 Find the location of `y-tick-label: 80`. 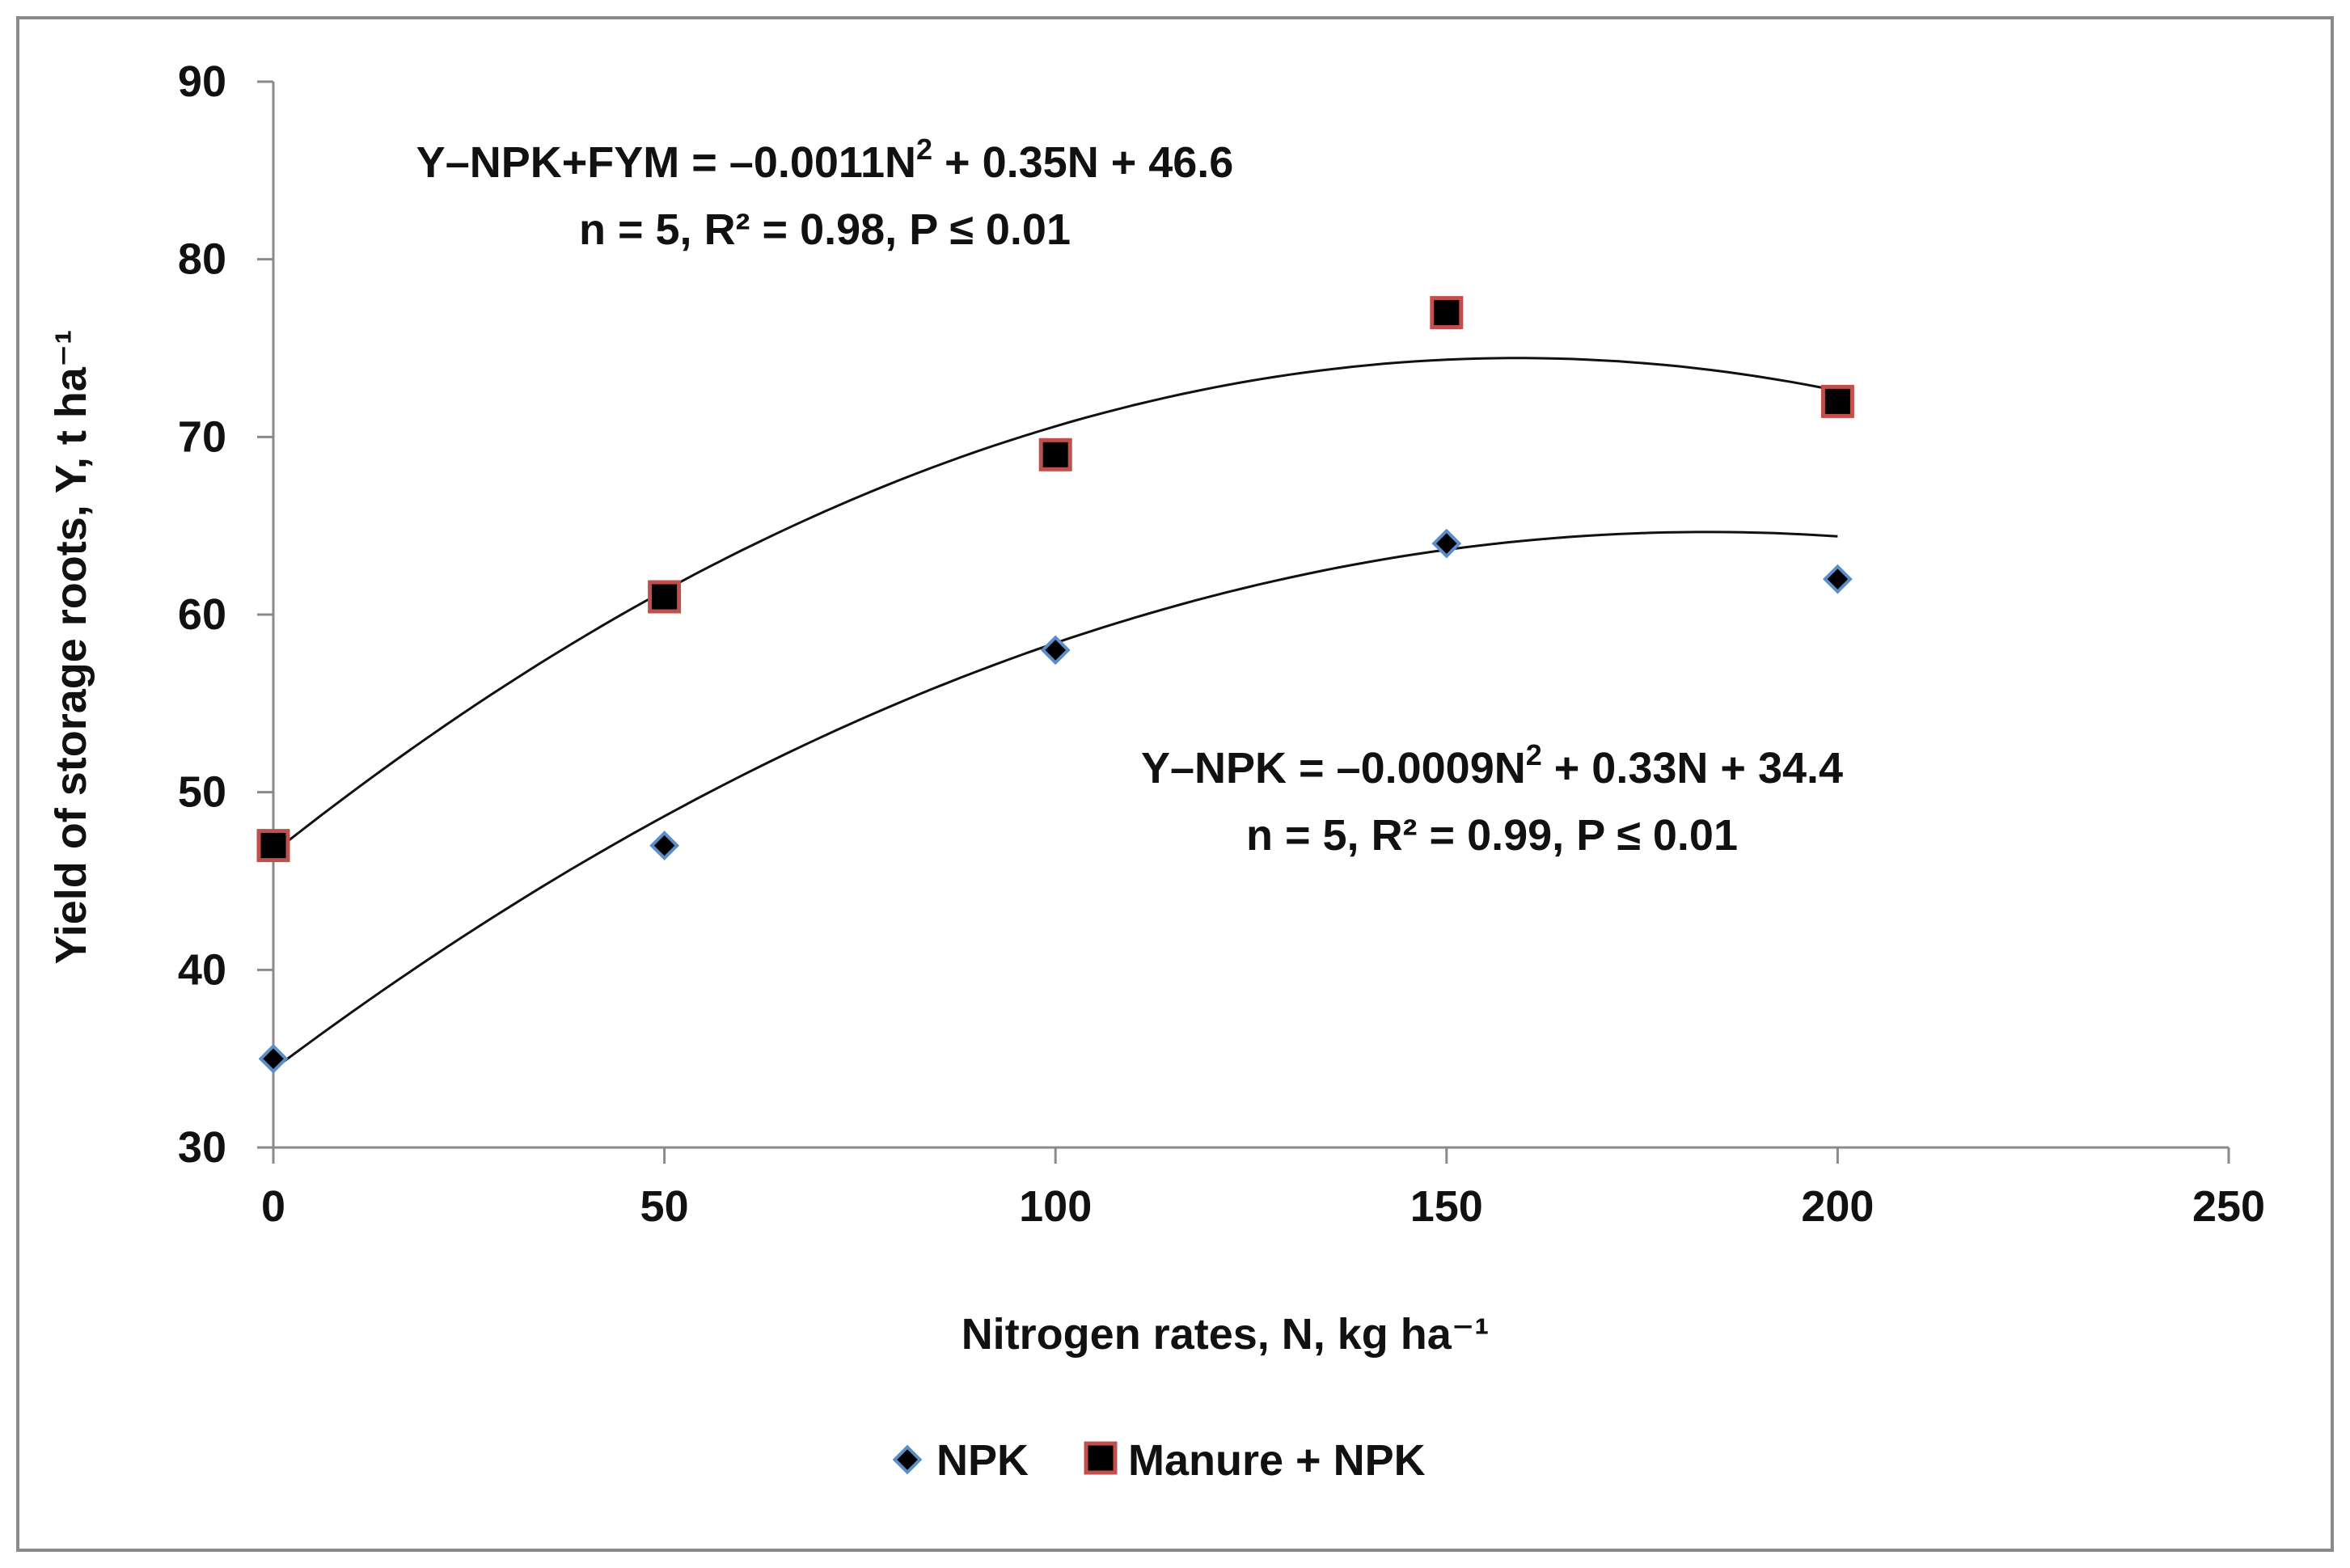

y-tick-label: 80 is located at coordinates (202, 259).